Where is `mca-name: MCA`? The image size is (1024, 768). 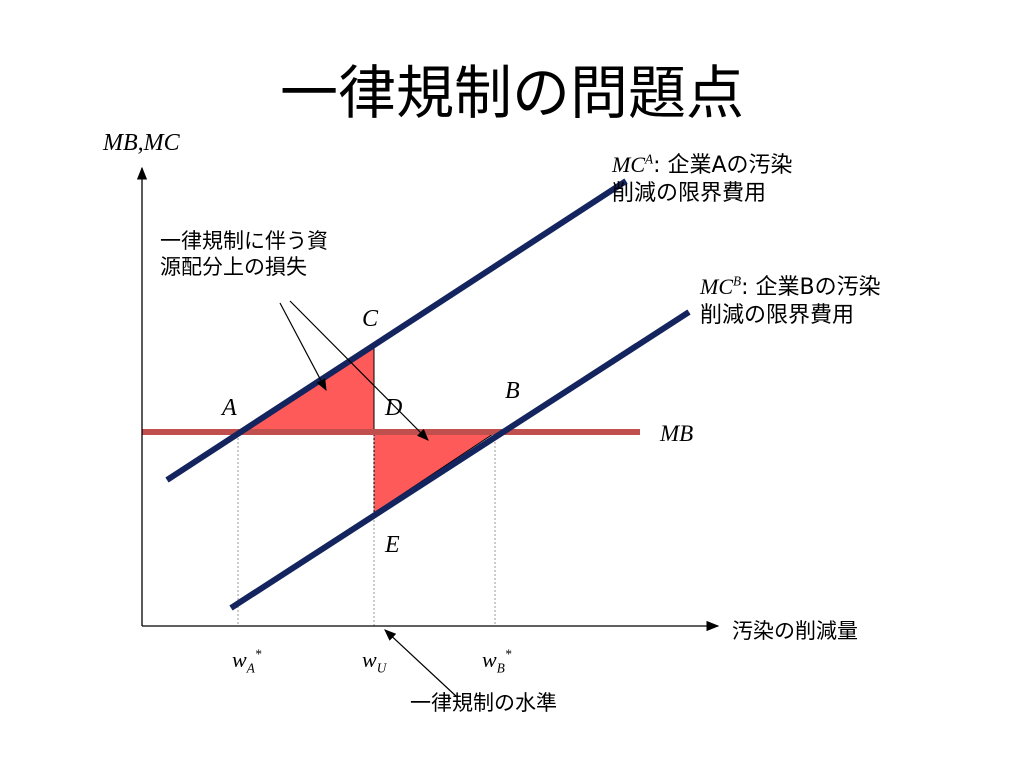
mca-name: MCA is located at coordinates (633, 164).